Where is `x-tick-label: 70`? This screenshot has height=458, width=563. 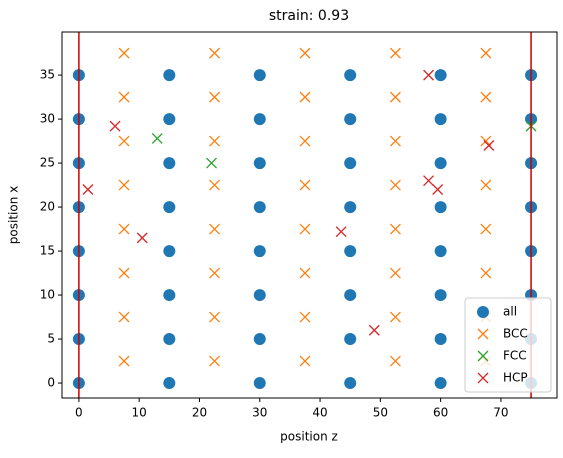 x-tick-label: 70 is located at coordinates (500, 413).